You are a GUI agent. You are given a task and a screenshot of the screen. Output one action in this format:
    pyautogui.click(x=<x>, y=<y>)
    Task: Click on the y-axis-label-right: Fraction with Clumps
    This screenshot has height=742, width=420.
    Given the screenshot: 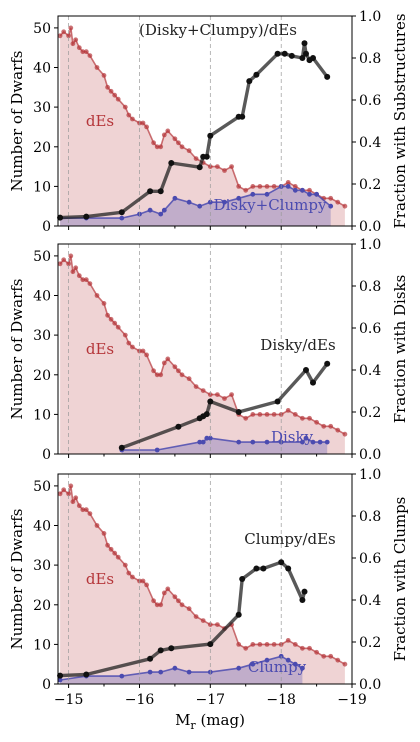 What is the action you would take?
    pyautogui.click(x=400, y=579)
    